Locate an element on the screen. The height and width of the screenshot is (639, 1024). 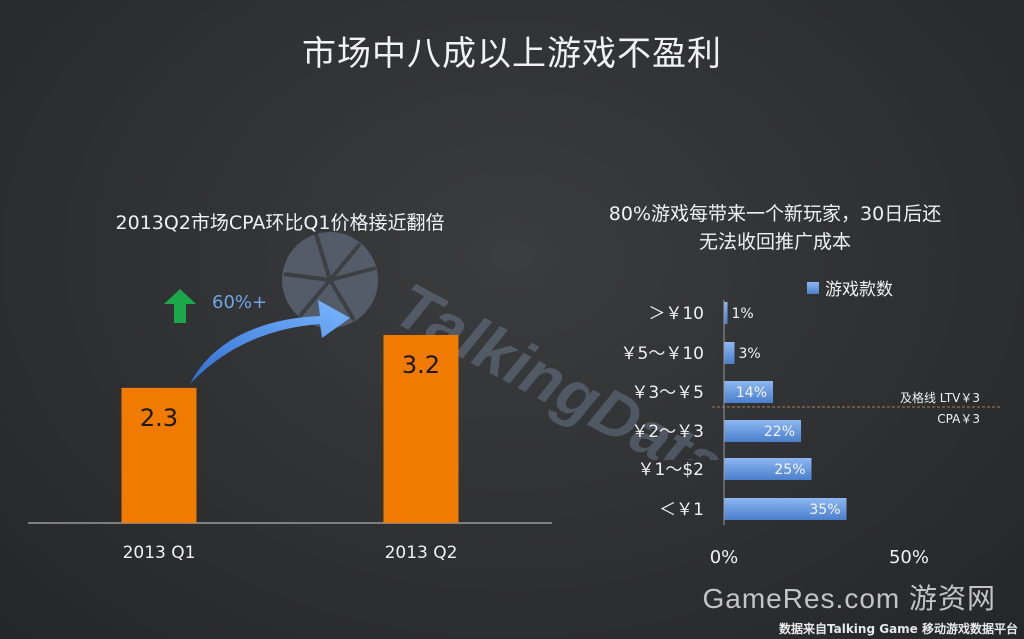
threshold-label-cpa: CPA￥3 is located at coordinates (958, 419).